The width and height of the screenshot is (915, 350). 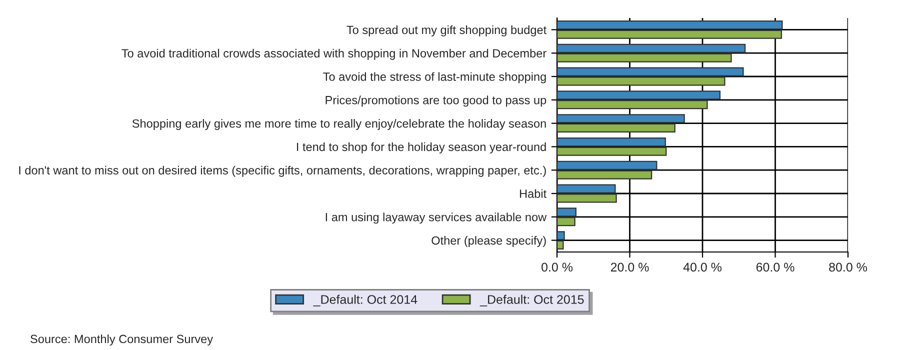 I want to click on y-tick-label: To spread out my gift shopping budget, so click(x=446, y=30).